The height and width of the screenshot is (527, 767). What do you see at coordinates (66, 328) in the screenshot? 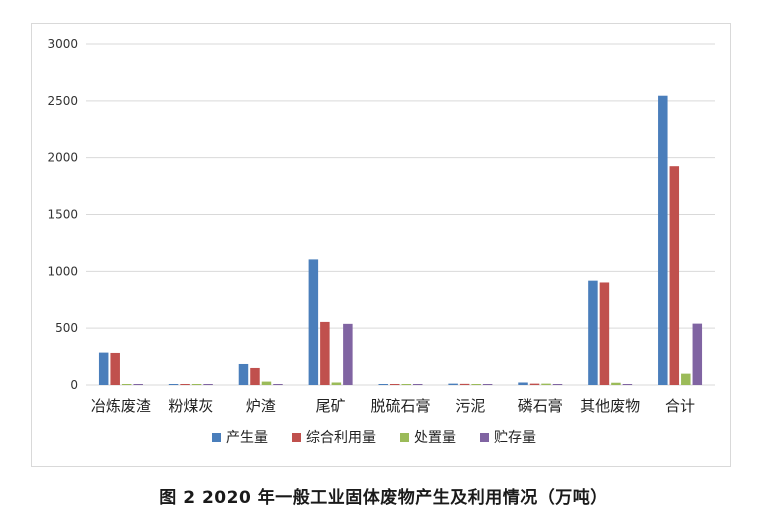
I see `y-tick-label: 500` at bounding box center [66, 328].